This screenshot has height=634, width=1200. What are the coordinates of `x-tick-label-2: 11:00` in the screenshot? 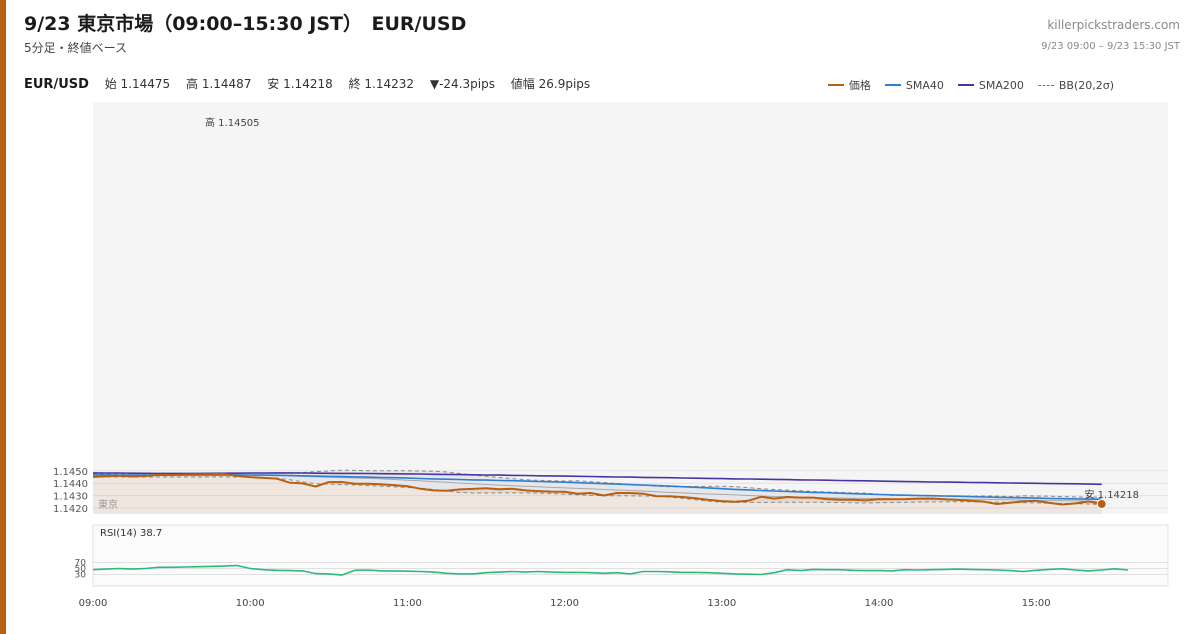 It's located at (407, 603).